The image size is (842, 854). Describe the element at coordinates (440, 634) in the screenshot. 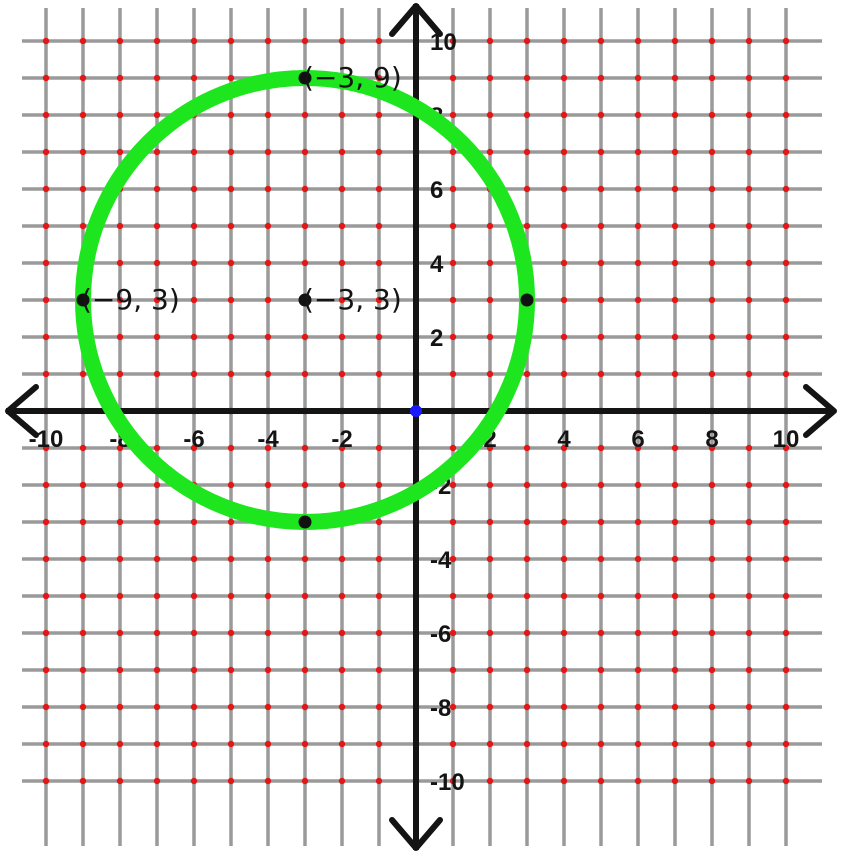

I see `y-tick-label: -6` at that location.